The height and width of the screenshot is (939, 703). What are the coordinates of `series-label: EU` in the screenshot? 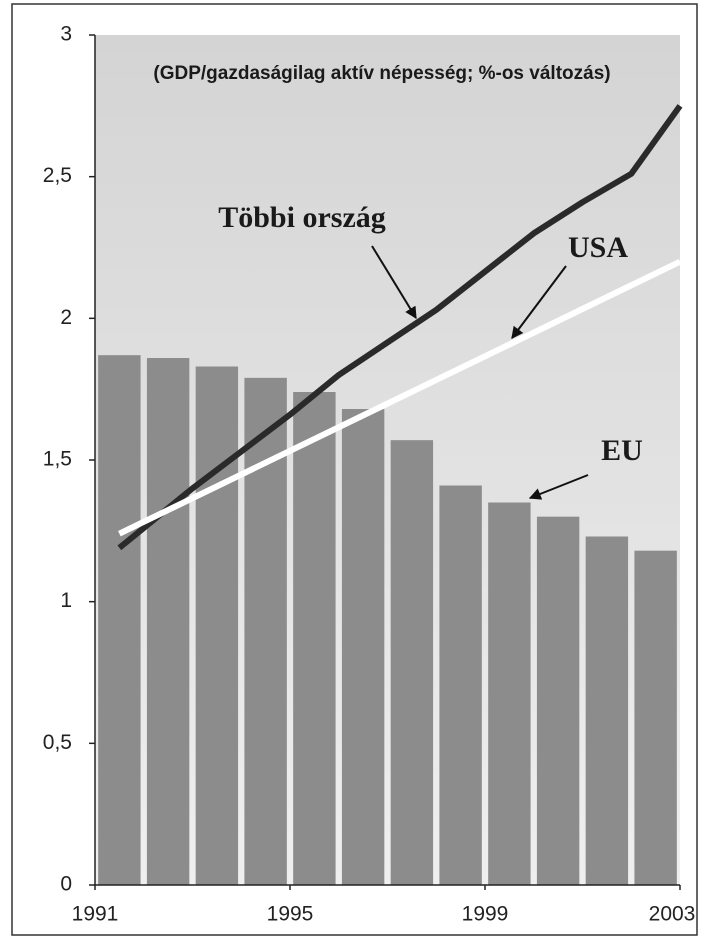 It's located at (622, 450).